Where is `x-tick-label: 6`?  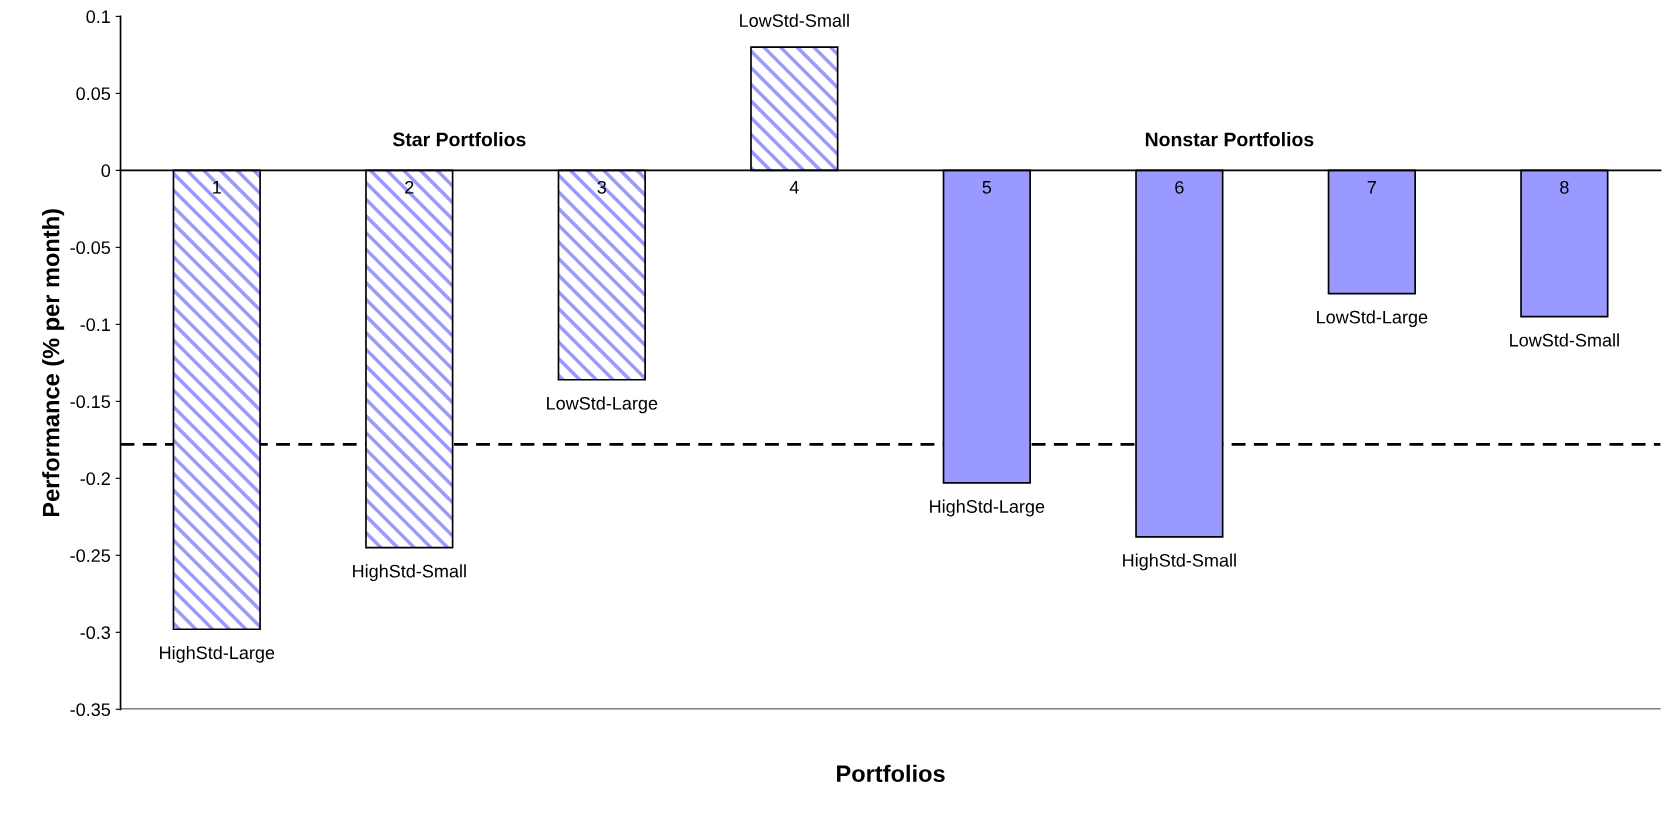
x-tick-label: 6 is located at coordinates (1179, 187).